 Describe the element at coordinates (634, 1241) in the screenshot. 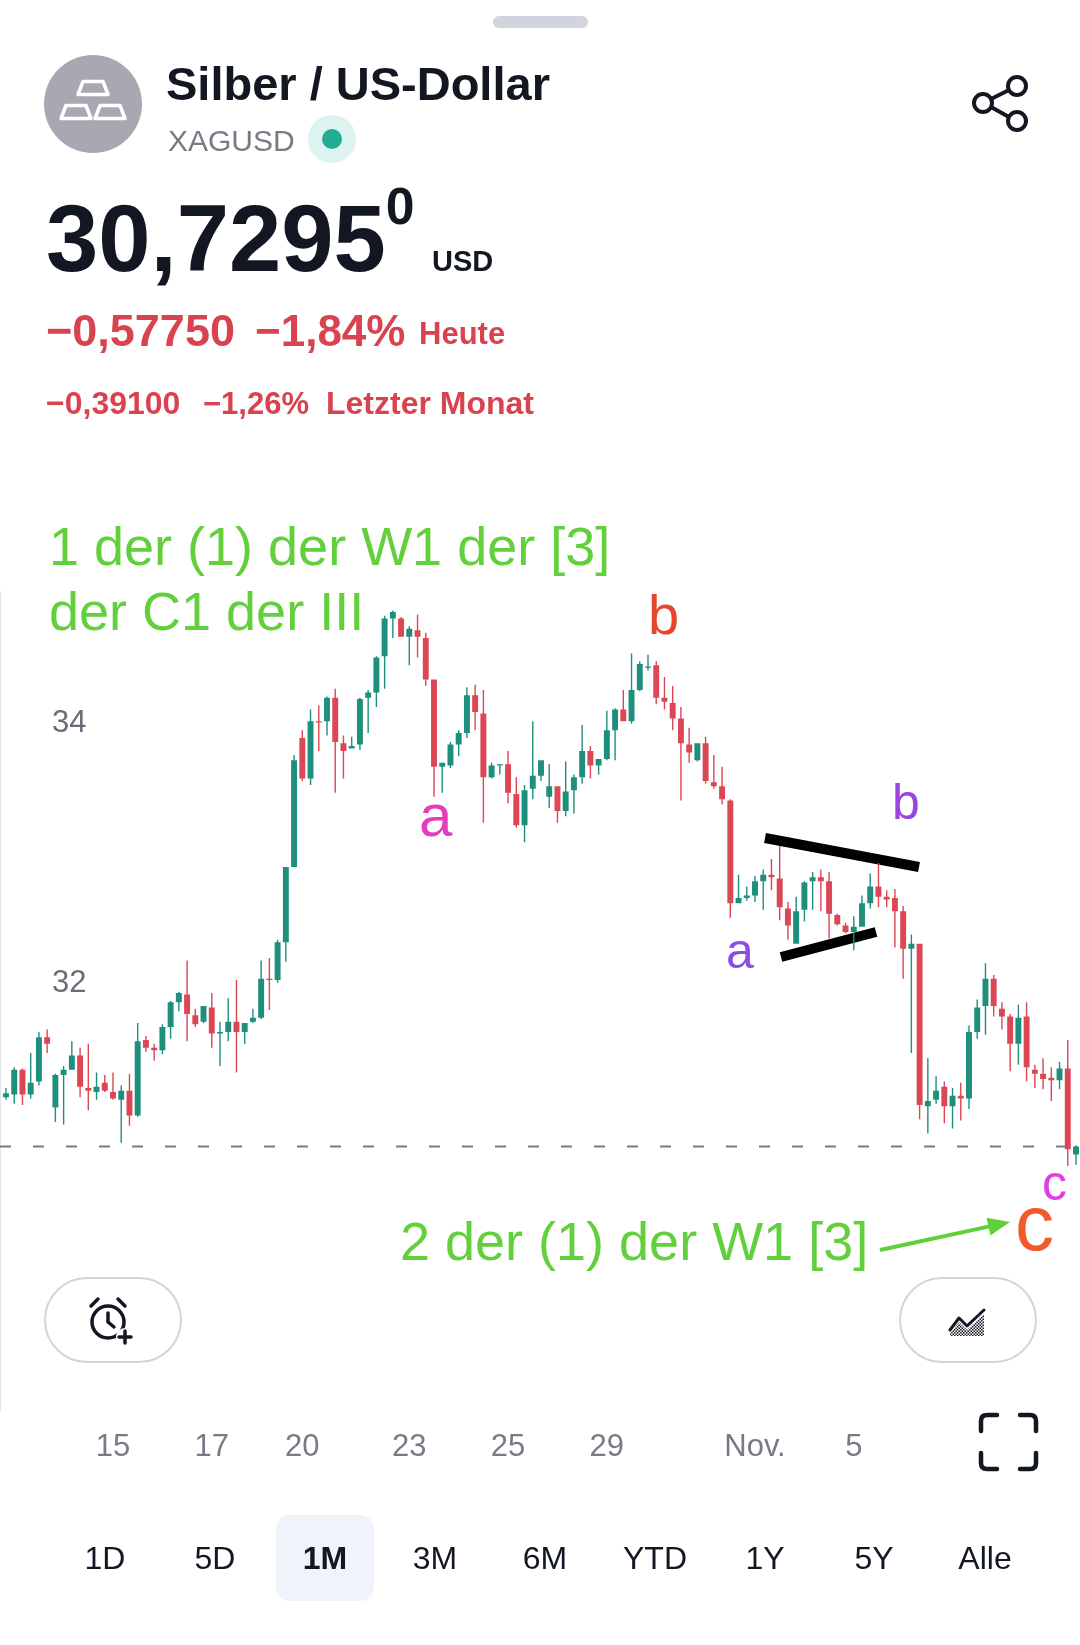

I see `annotation: 2 der (1) der W1 [3]` at that location.